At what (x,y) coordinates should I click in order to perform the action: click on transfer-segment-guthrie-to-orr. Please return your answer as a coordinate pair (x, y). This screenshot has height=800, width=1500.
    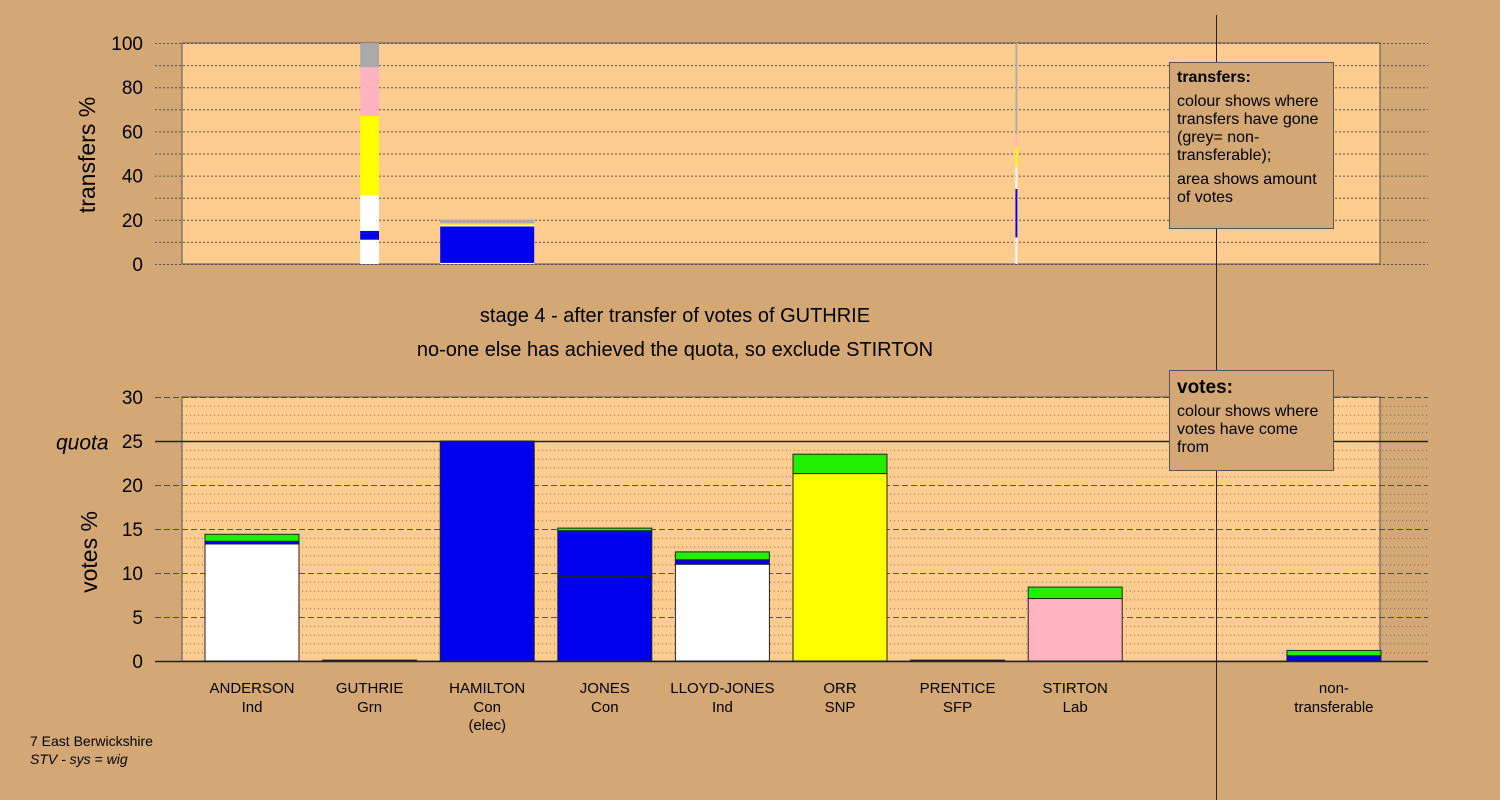
    Looking at the image, I should click on (369, 155).